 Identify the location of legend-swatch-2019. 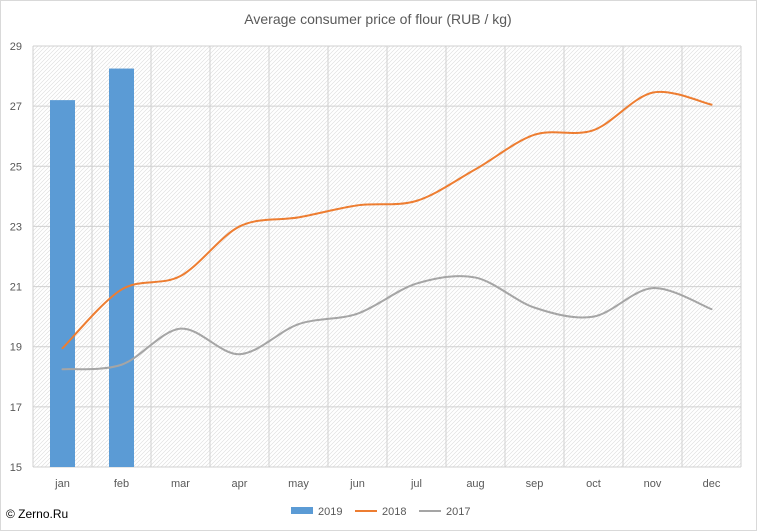
(302, 510).